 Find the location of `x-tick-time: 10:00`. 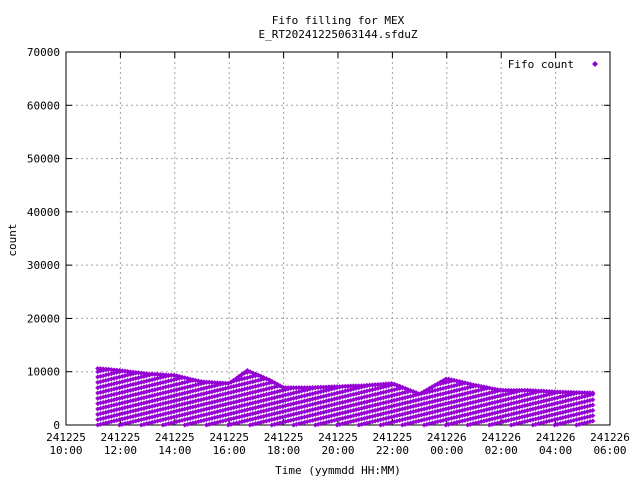

x-tick-time: 10:00 is located at coordinates (65, 450).